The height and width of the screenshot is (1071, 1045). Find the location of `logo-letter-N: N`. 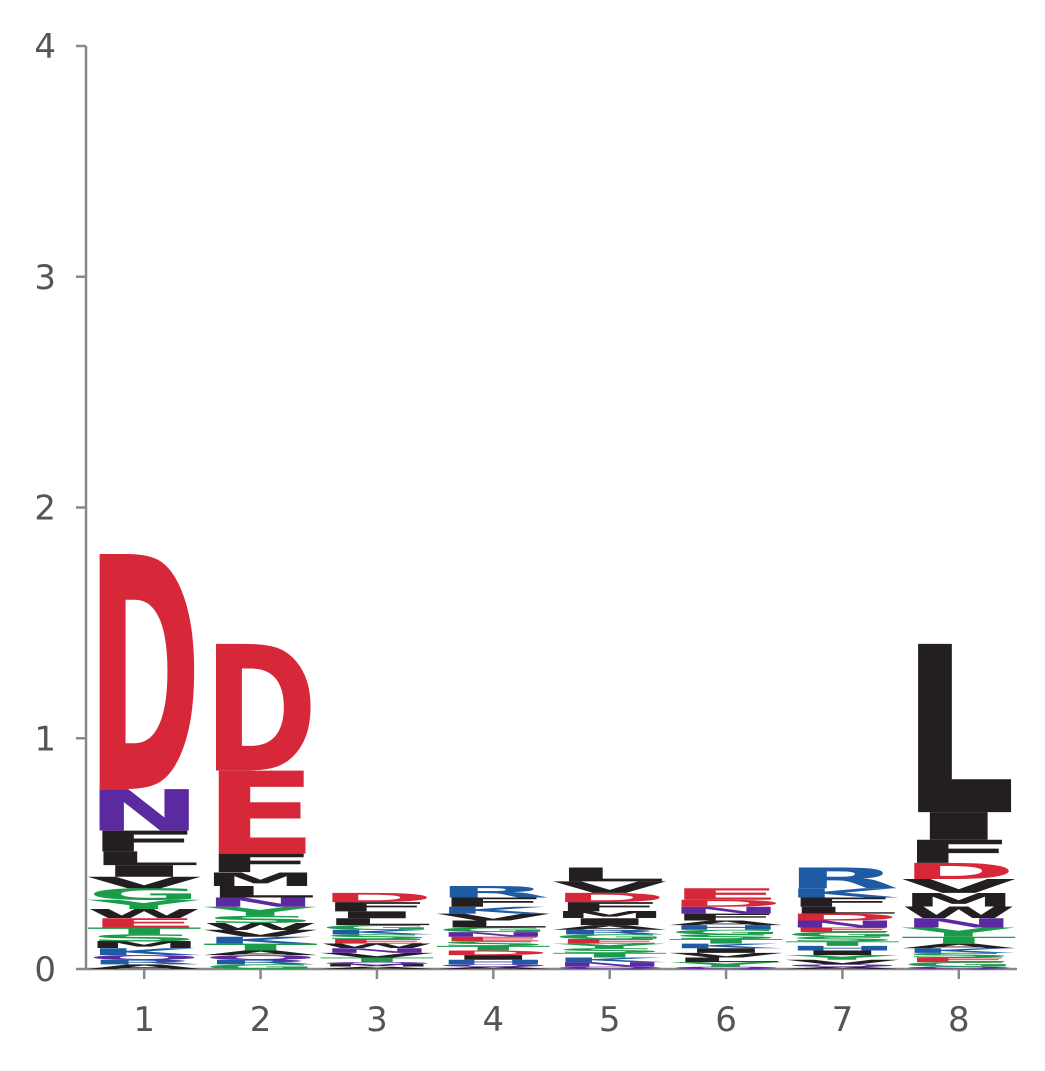

logo-letter-N: N is located at coordinates (260, 902).